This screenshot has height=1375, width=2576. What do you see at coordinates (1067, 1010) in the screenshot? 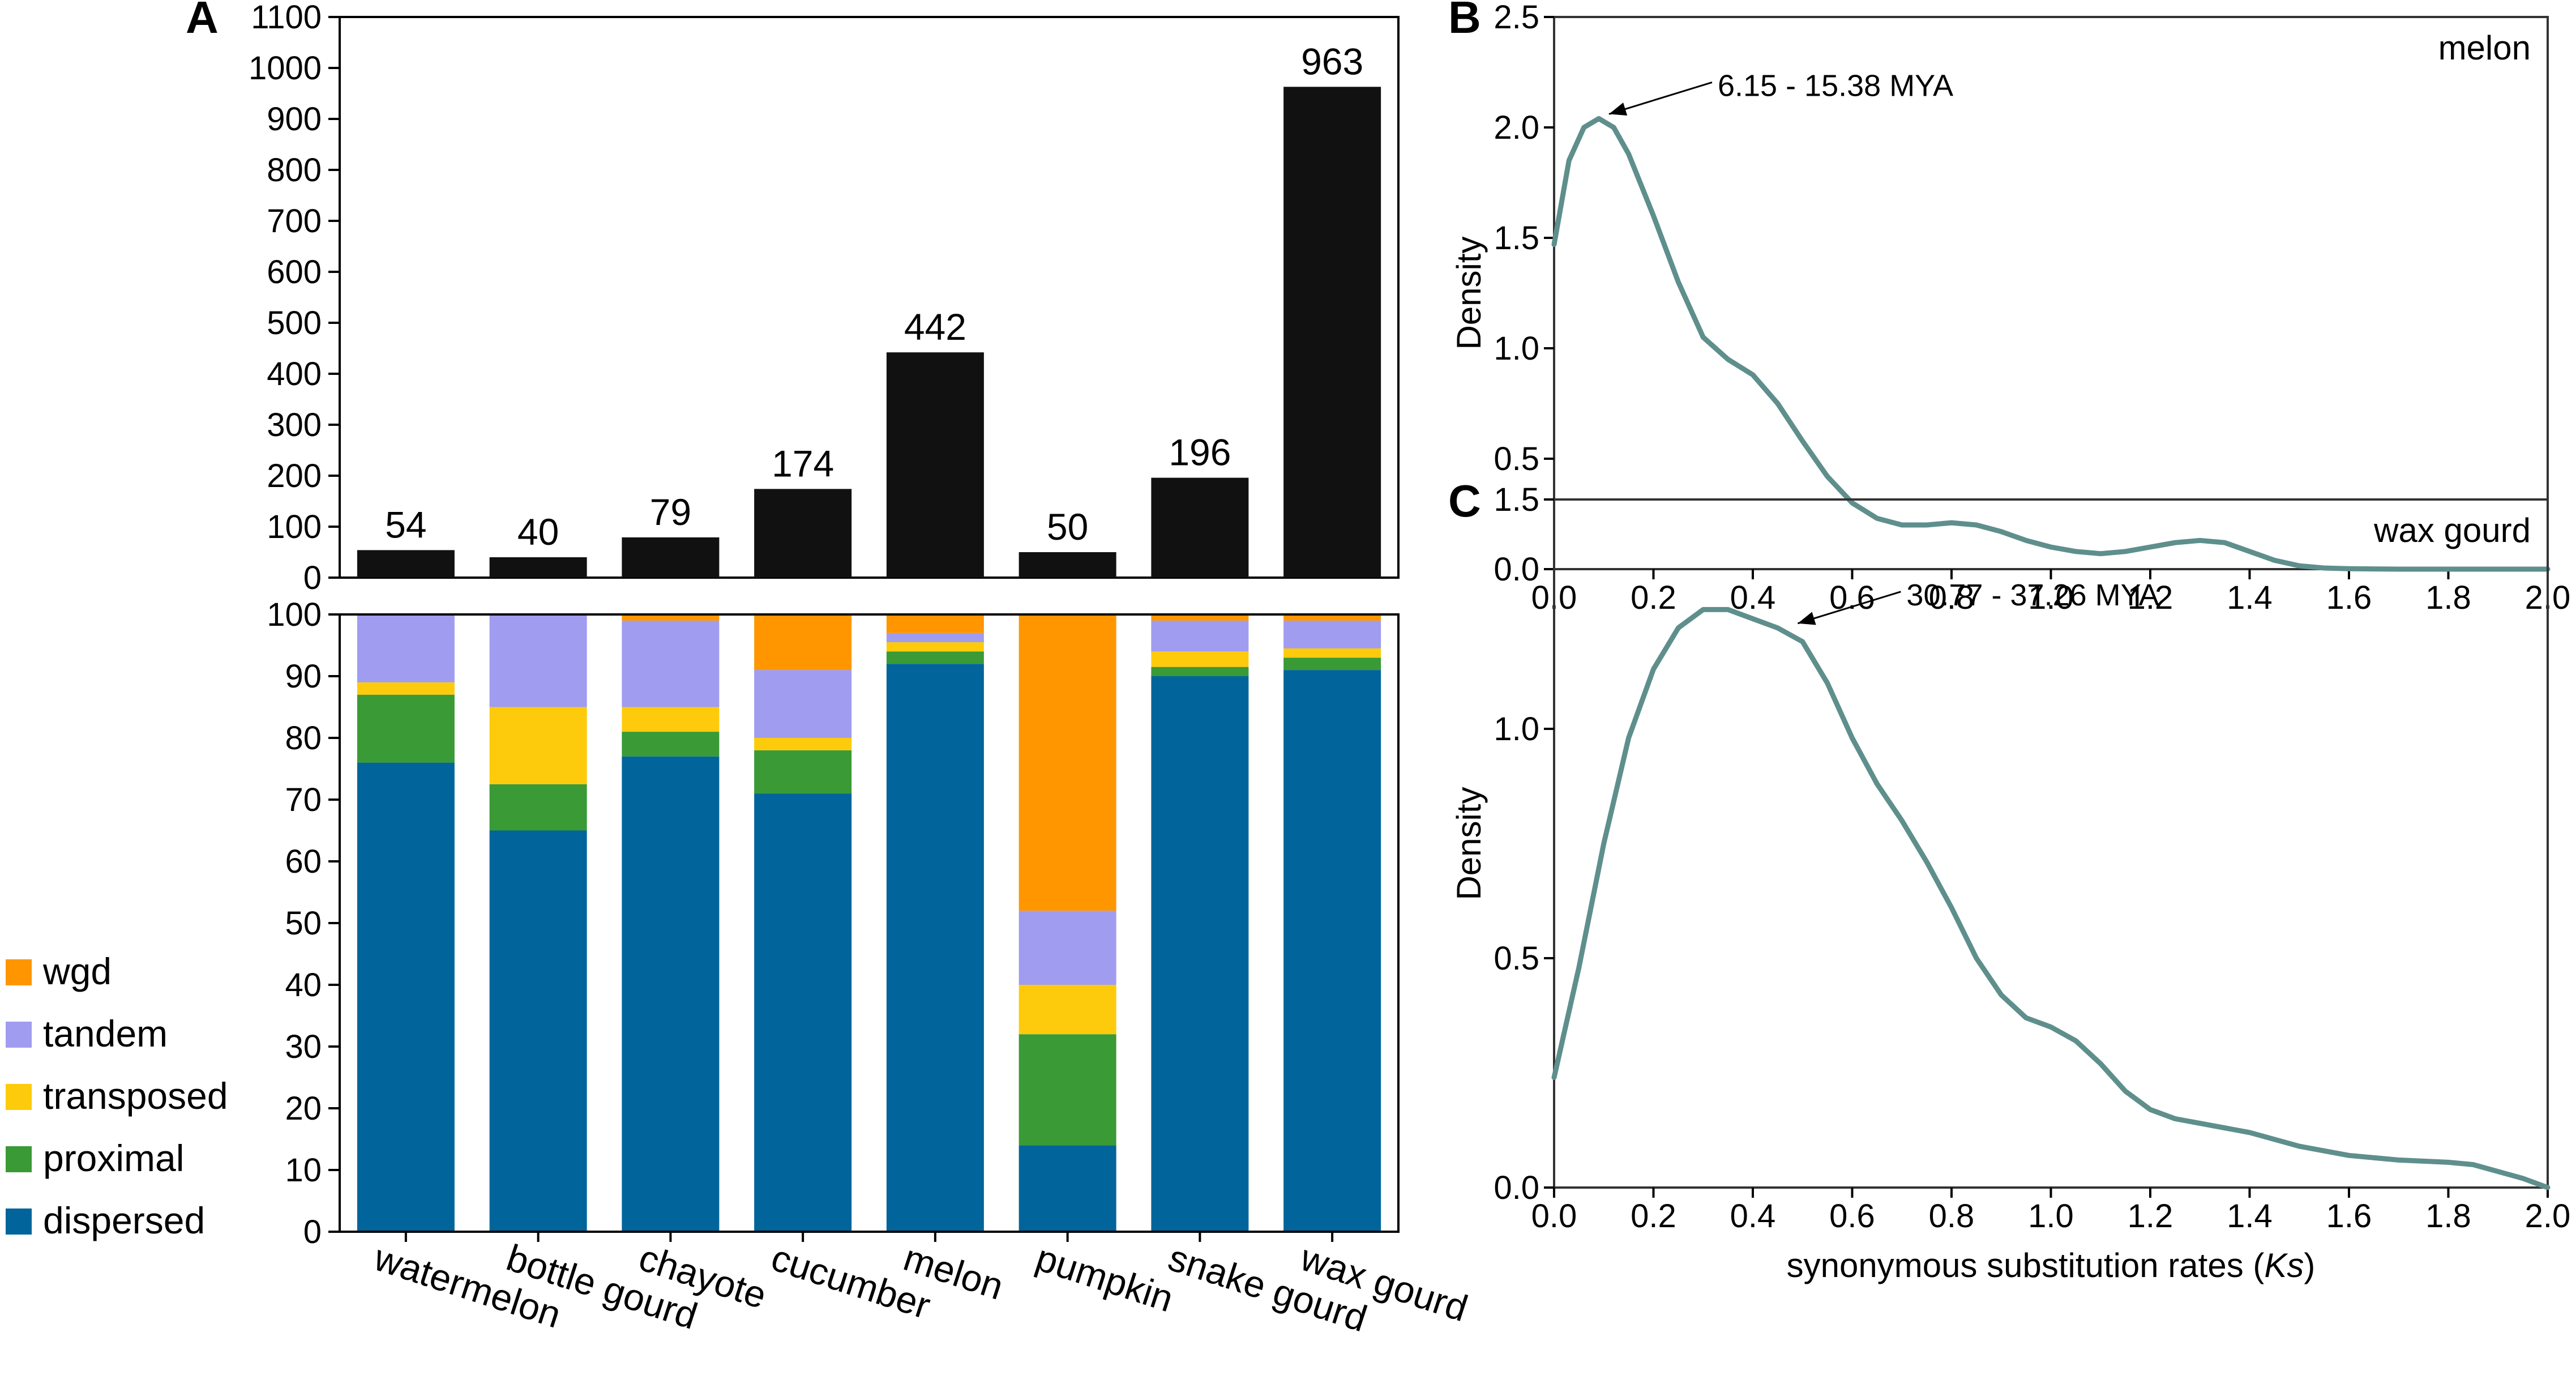
I see `stack-transposed-pumpkin` at bounding box center [1067, 1010].